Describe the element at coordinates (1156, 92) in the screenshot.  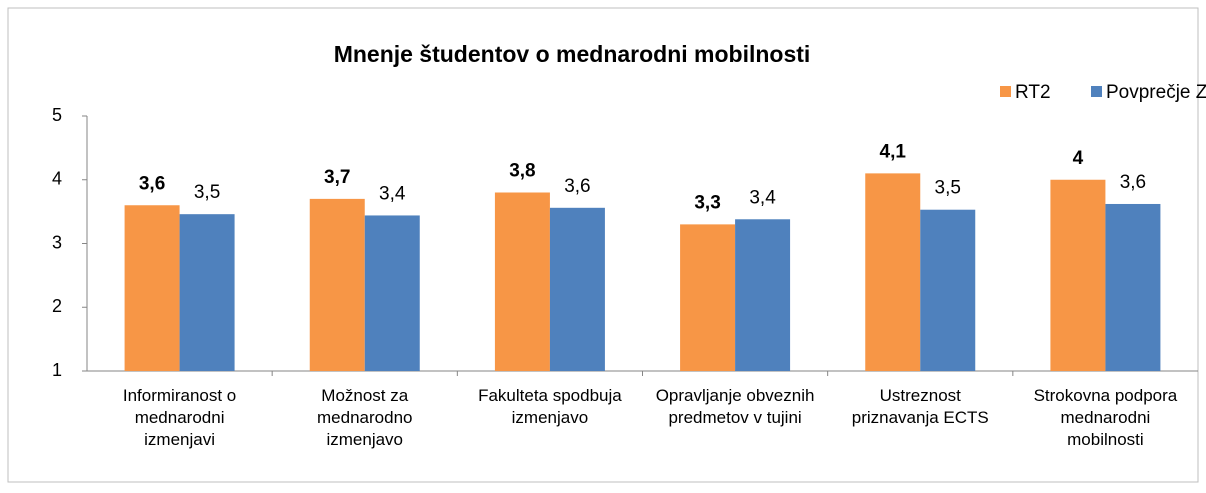
I see `legend-label: Povprečje ZF` at that location.